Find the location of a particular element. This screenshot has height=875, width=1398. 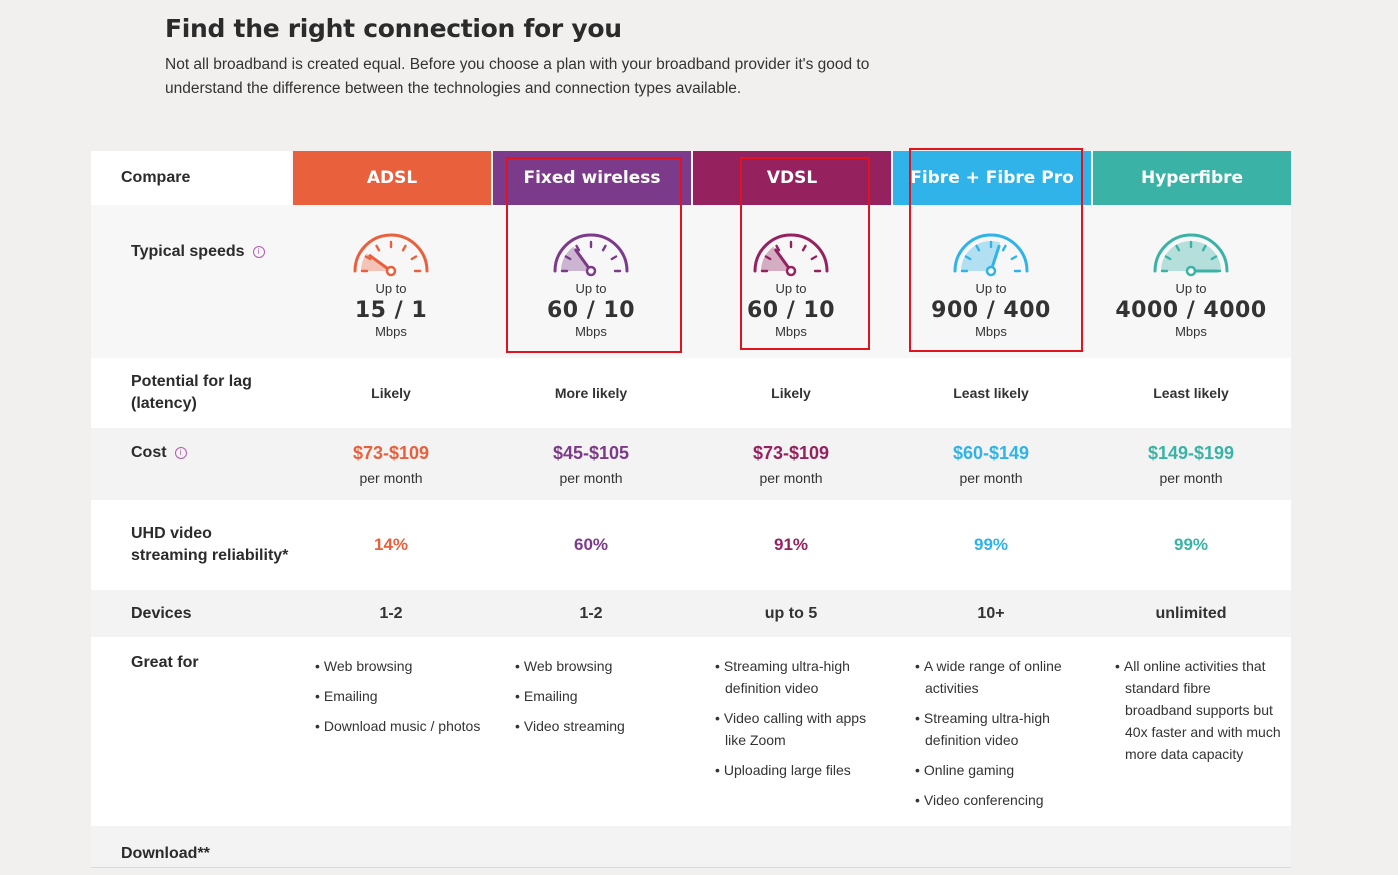

highlight-box-fixed-wireless is located at coordinates (594, 255).